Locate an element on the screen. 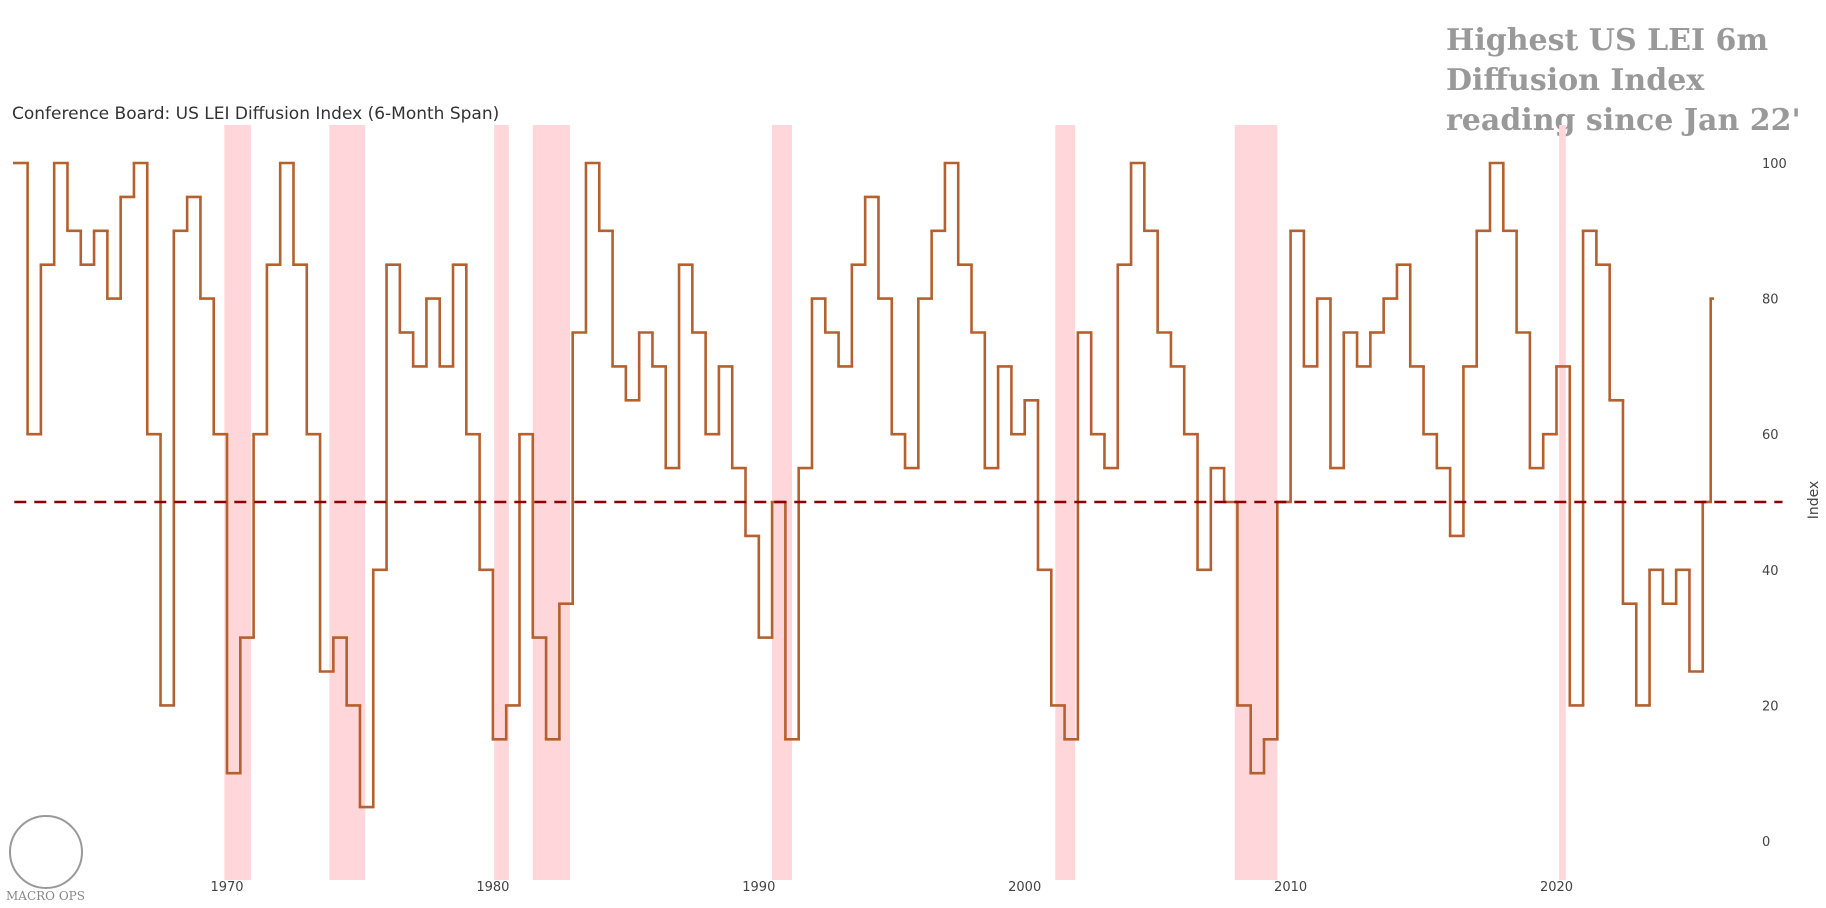 This screenshot has width=1826, height=908. y-tick-label: 40 is located at coordinates (1770, 571).